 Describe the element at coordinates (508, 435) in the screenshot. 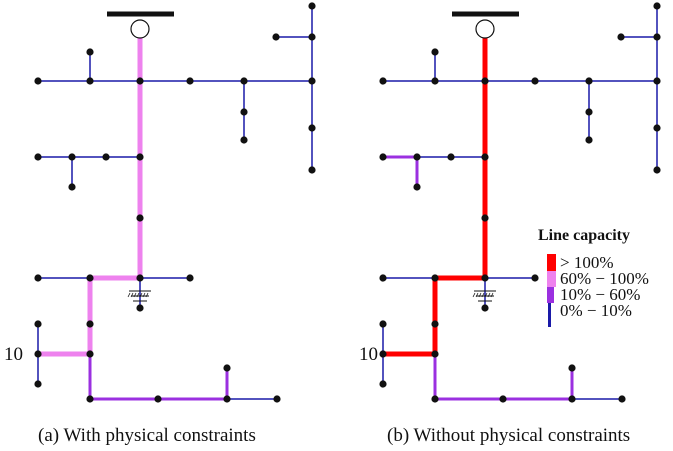

I see `caption-b: (b) Without physical constraints` at that location.